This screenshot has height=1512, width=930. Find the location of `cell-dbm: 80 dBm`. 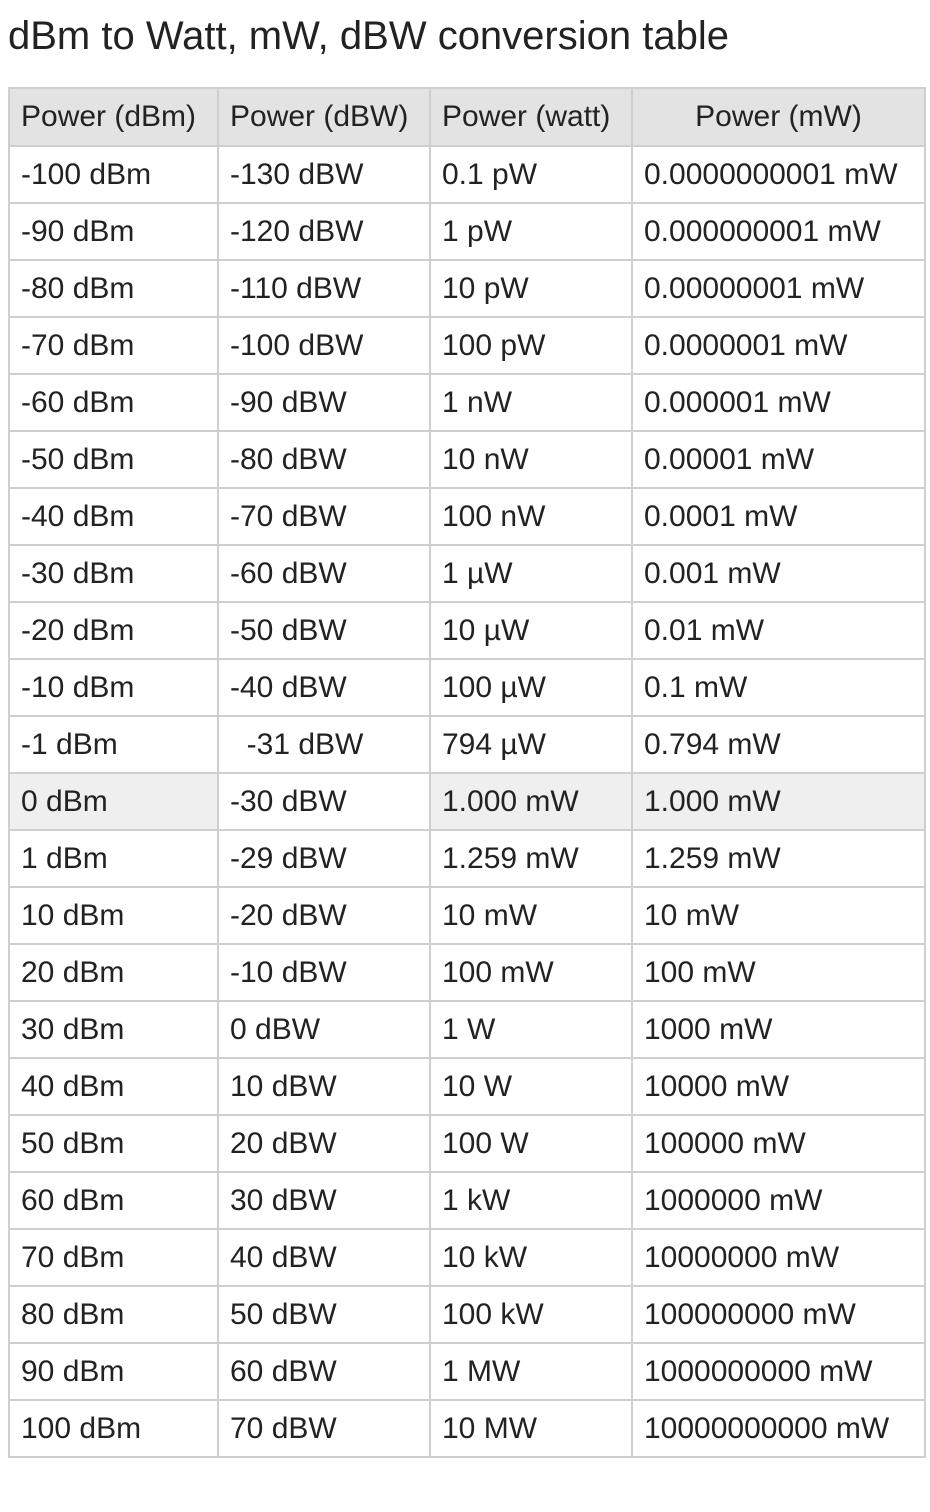

cell-dbm: 80 dBm is located at coordinates (113, 1314).